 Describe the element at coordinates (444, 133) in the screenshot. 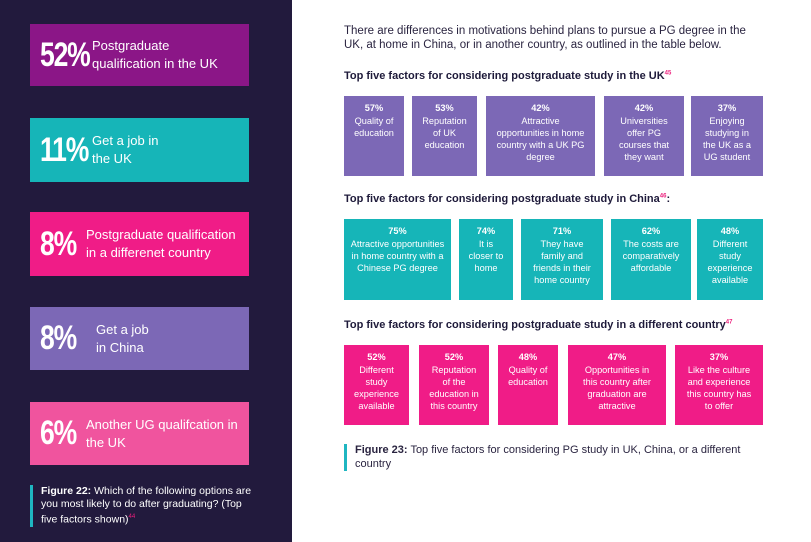

I see `factor-text: Reputation of UK education` at that location.